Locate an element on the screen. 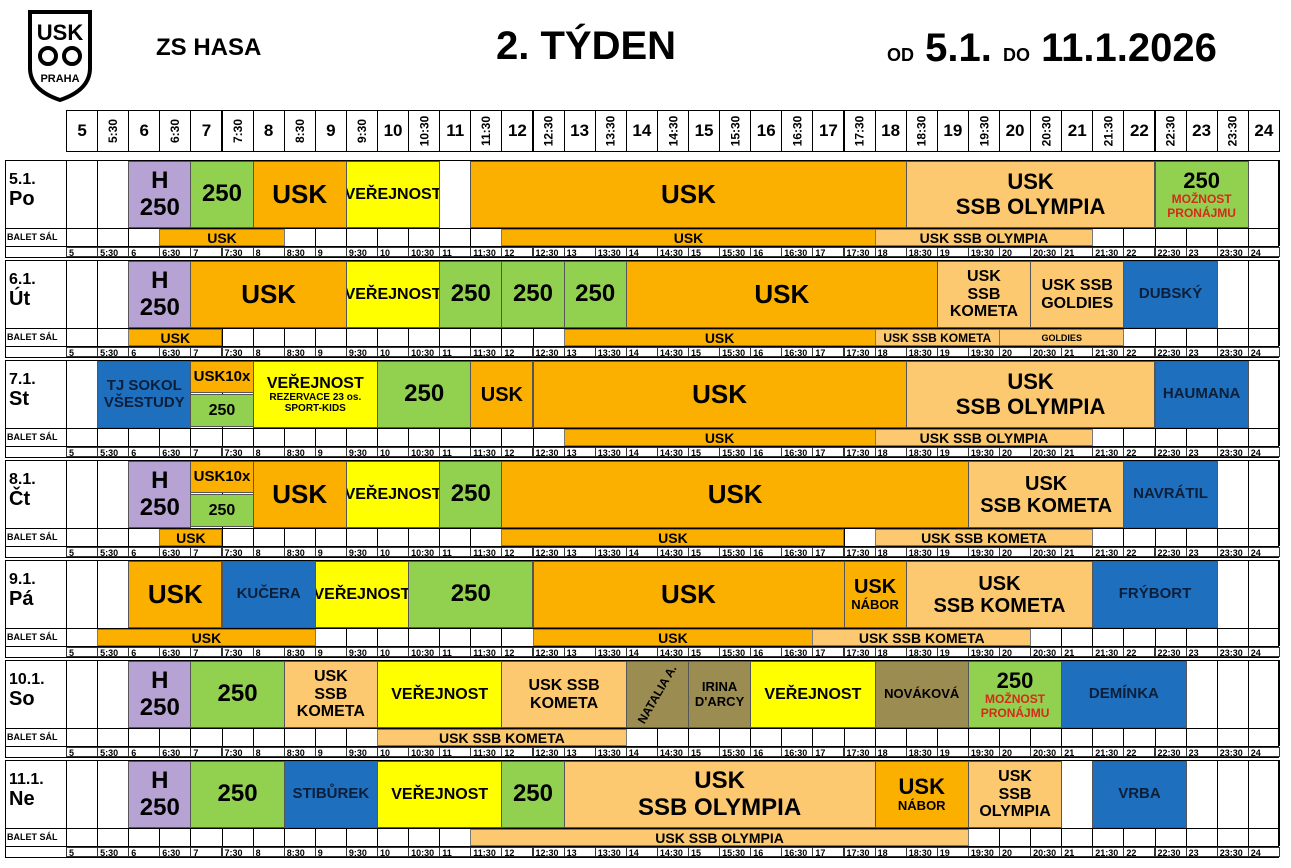 The width and height of the screenshot is (1291, 868). booking-block: IRINA D'ARCY is located at coordinates (720, 694).